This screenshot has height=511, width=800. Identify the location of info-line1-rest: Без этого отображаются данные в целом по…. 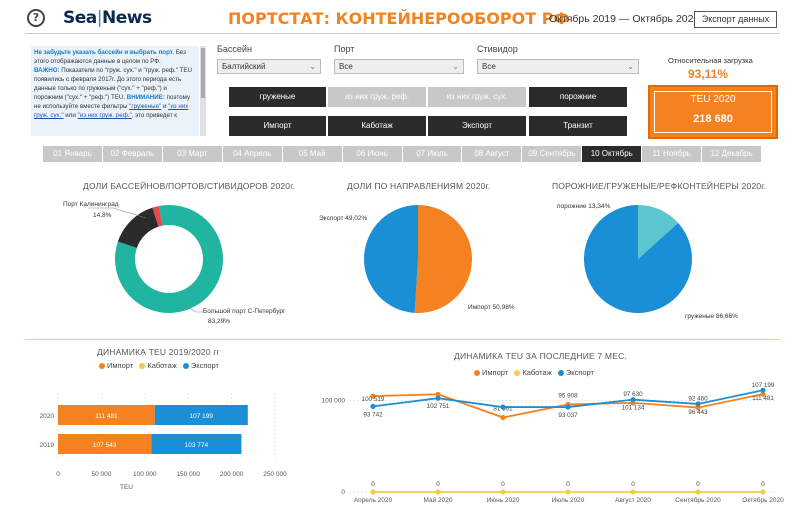
(110, 57).